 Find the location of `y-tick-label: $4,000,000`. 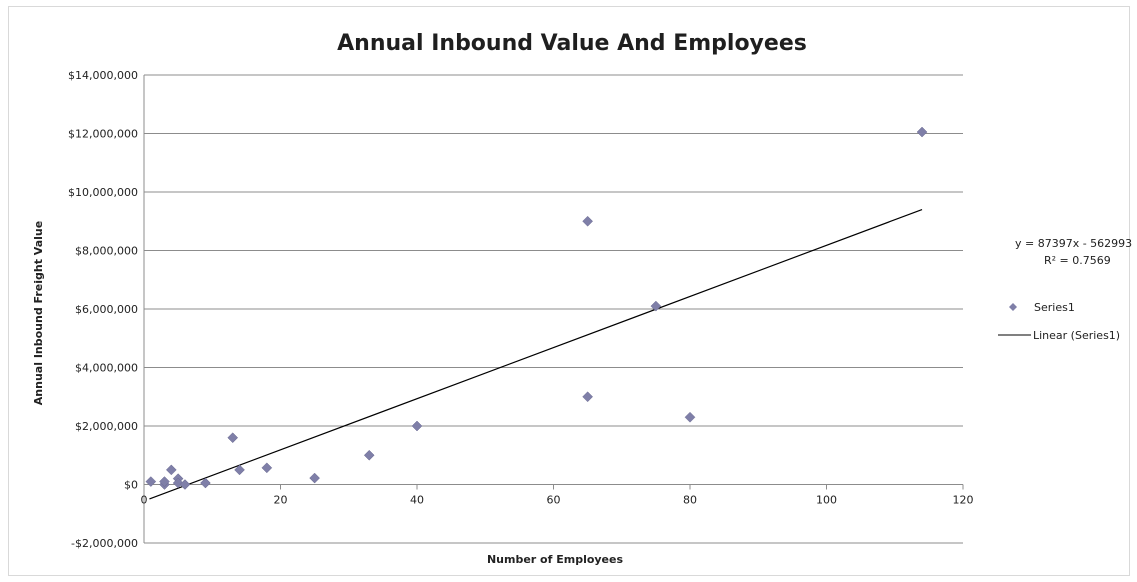

y-tick-label: $4,000,000 is located at coordinates (106, 368).